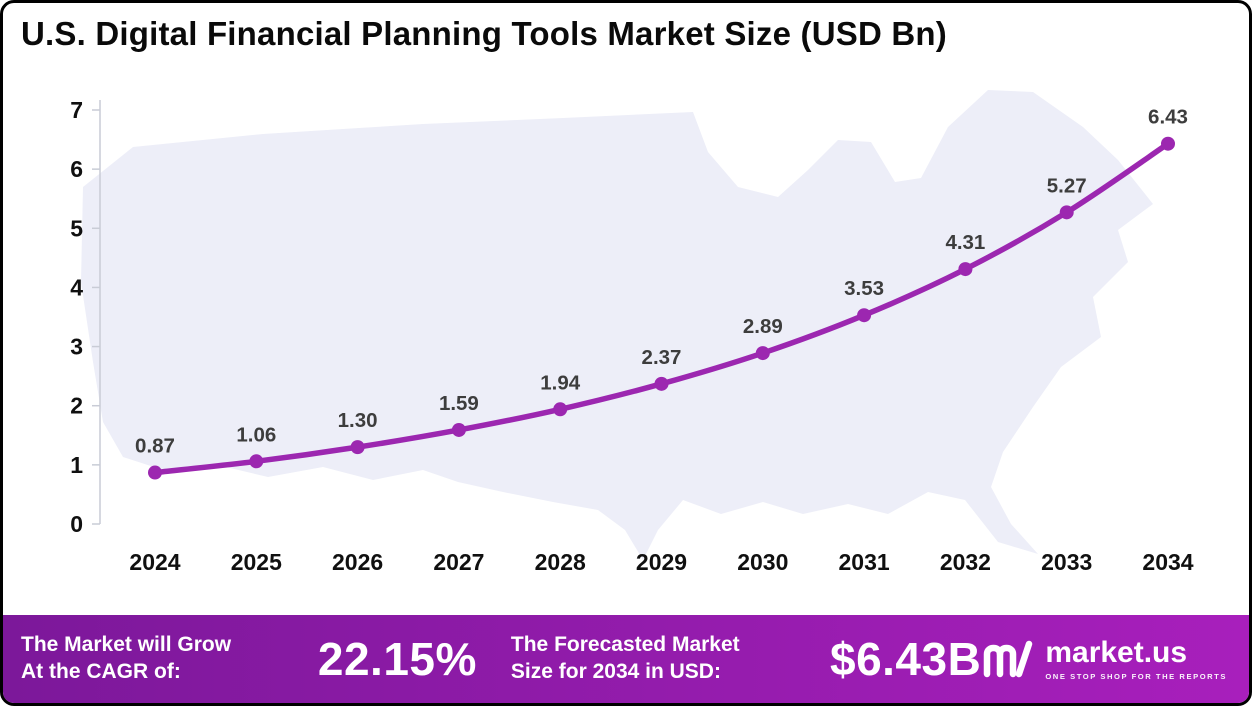 This screenshot has height=706, width=1252. I want to click on svg-text: 2.89, so click(763, 326).